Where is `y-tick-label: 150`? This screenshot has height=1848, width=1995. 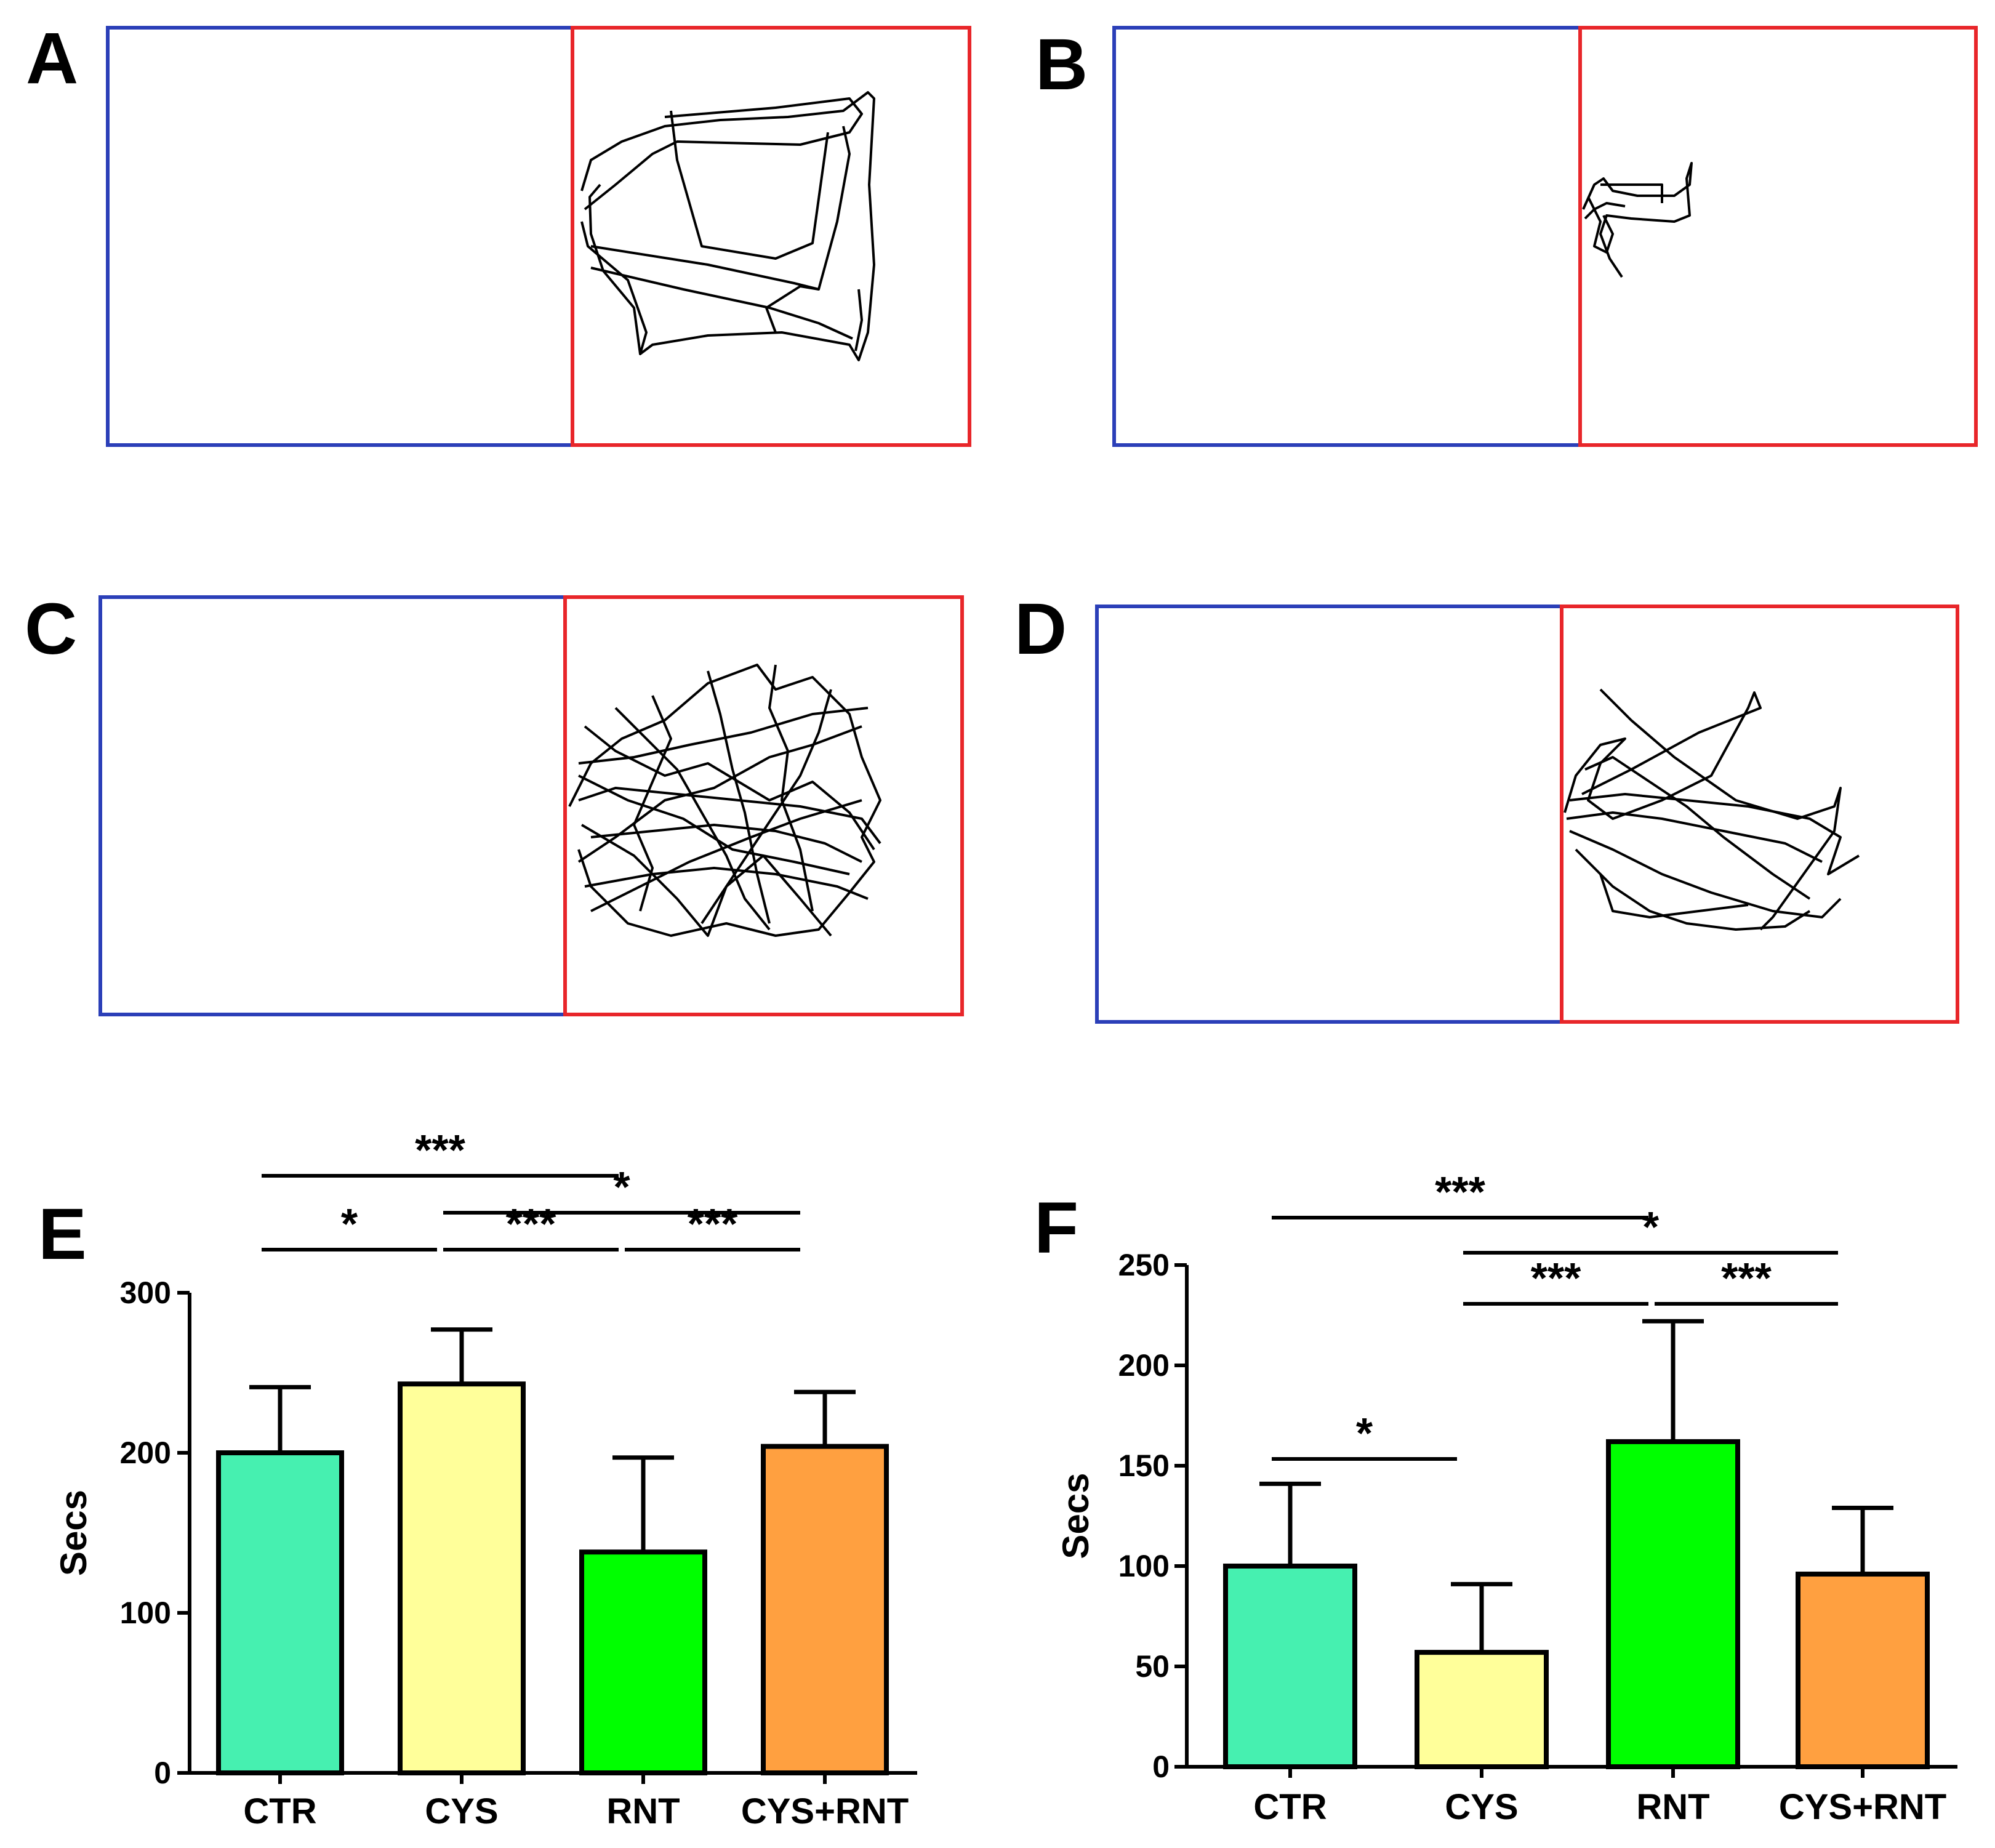 y-tick-label: 150 is located at coordinates (1144, 1466).